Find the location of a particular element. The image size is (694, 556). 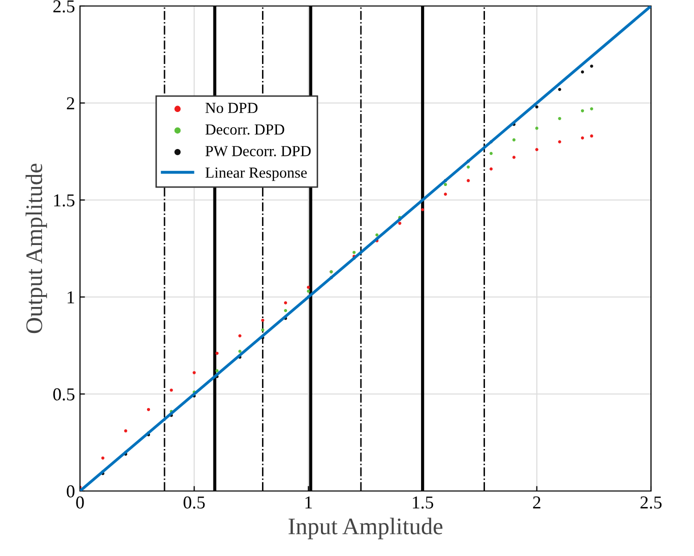

x-tick-label: 1 is located at coordinates (308, 502).